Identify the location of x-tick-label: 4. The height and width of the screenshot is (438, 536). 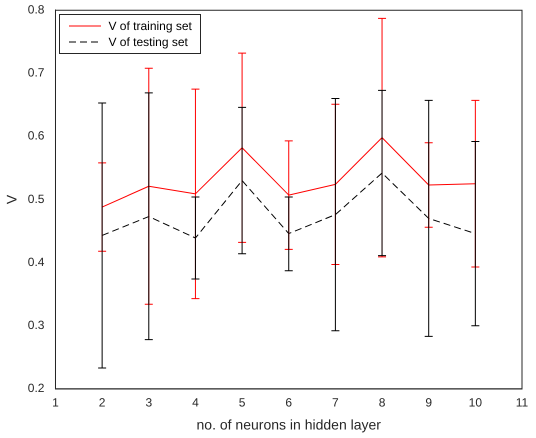
(196, 402).